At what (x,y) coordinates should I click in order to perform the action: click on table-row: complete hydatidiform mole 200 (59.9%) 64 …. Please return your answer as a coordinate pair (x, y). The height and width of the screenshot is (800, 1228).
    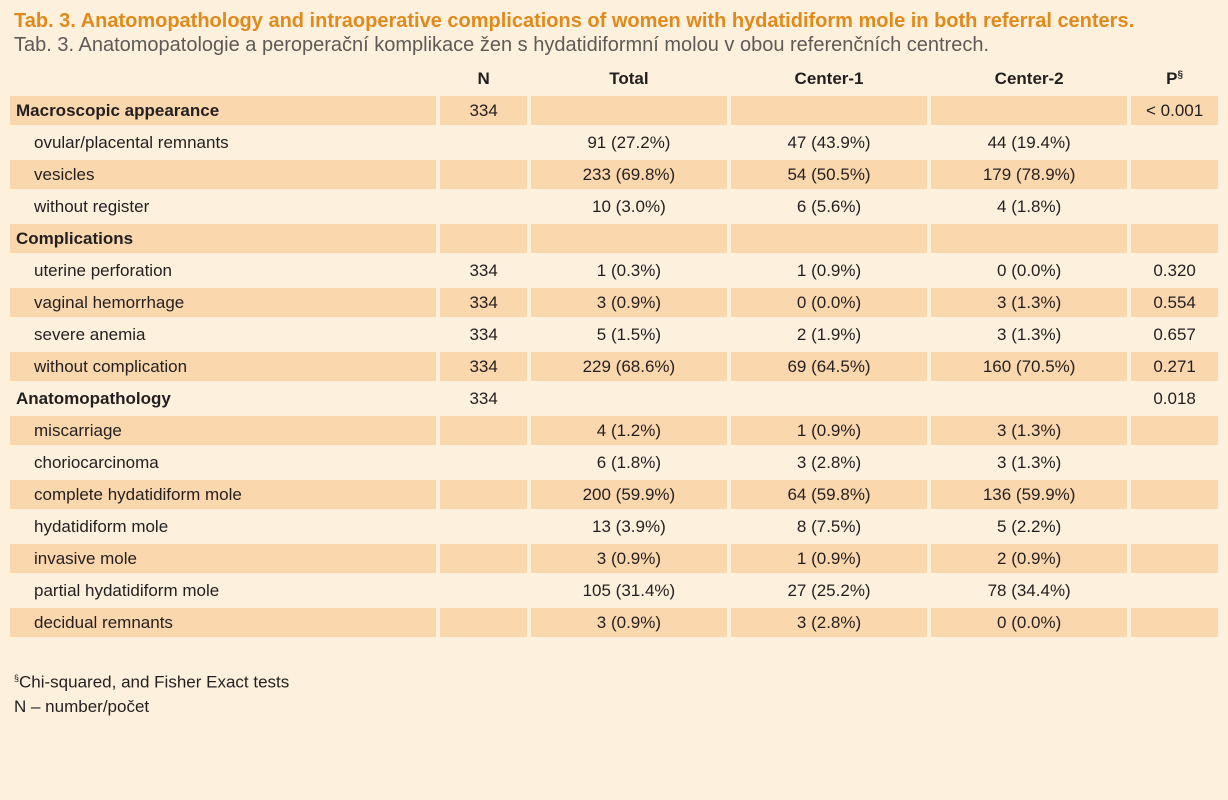
    Looking at the image, I should click on (614, 494).